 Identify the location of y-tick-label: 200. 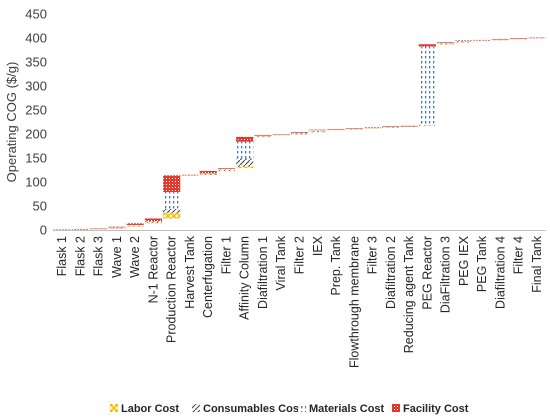
(36, 134).